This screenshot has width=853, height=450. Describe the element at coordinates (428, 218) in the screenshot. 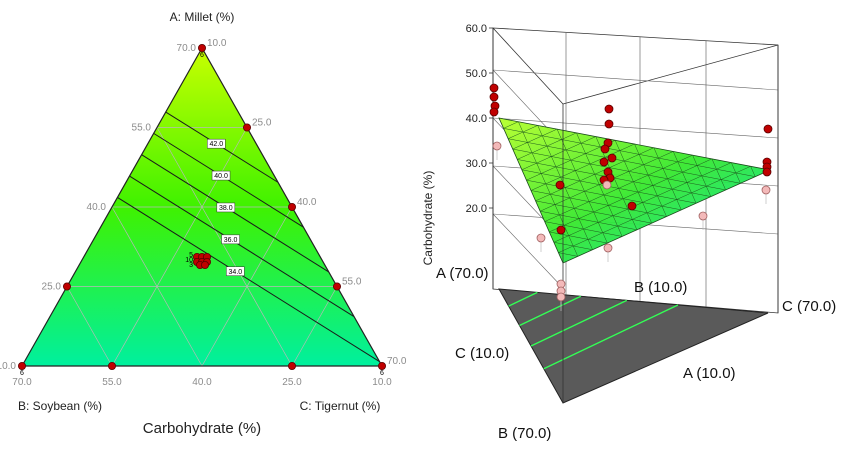

I see `z-axis-title: Carbohydrate (%)` at that location.